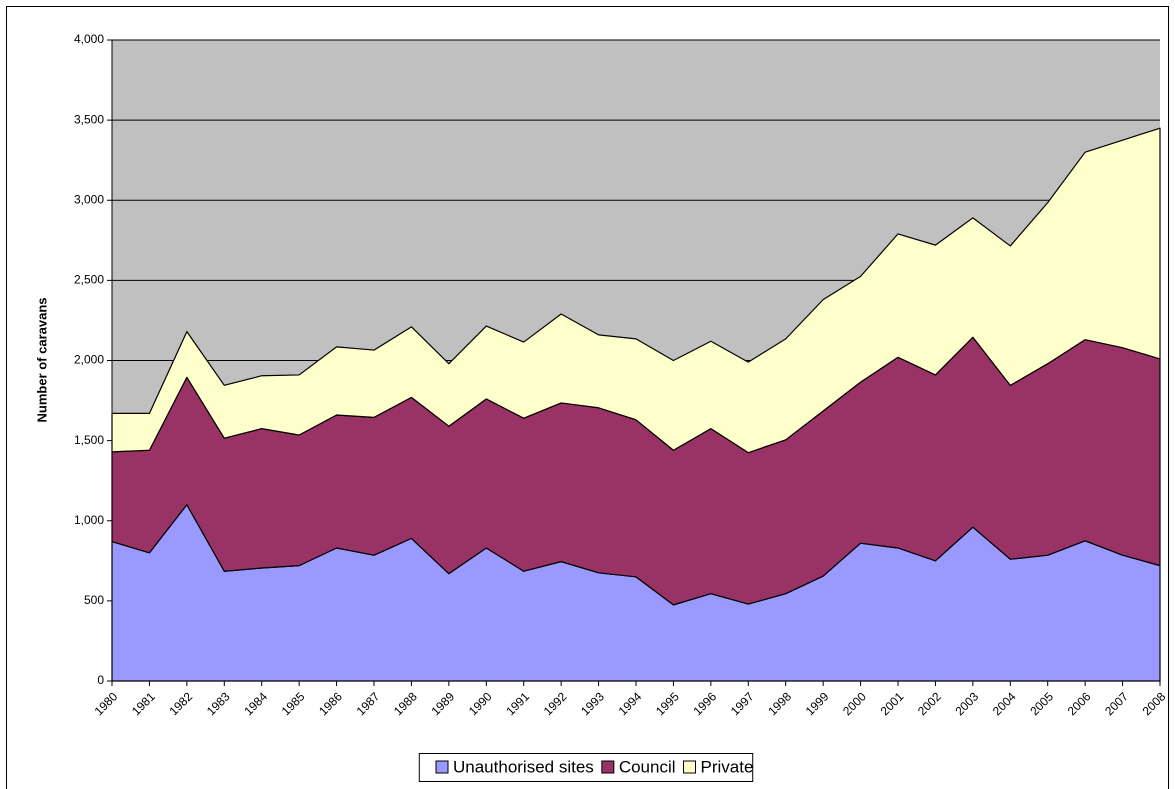  Describe the element at coordinates (89, 39) in the screenshot. I see `y-tick-label: 4,000` at that location.